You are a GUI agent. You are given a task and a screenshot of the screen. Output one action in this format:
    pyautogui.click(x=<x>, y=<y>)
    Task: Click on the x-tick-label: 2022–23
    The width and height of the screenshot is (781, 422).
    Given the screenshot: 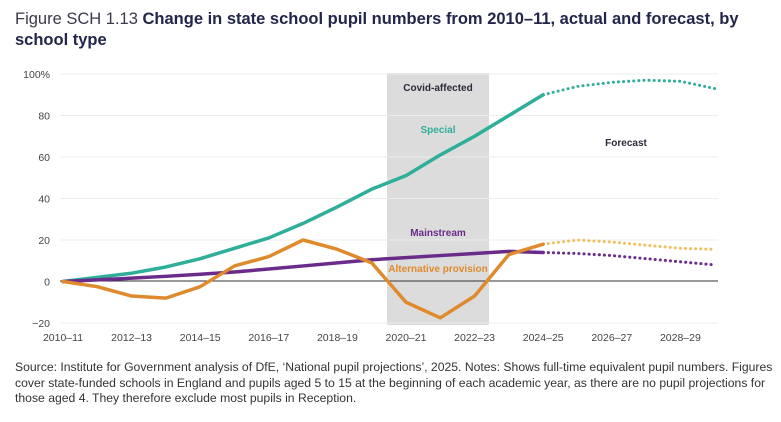 What is the action you would take?
    pyautogui.click(x=474, y=338)
    